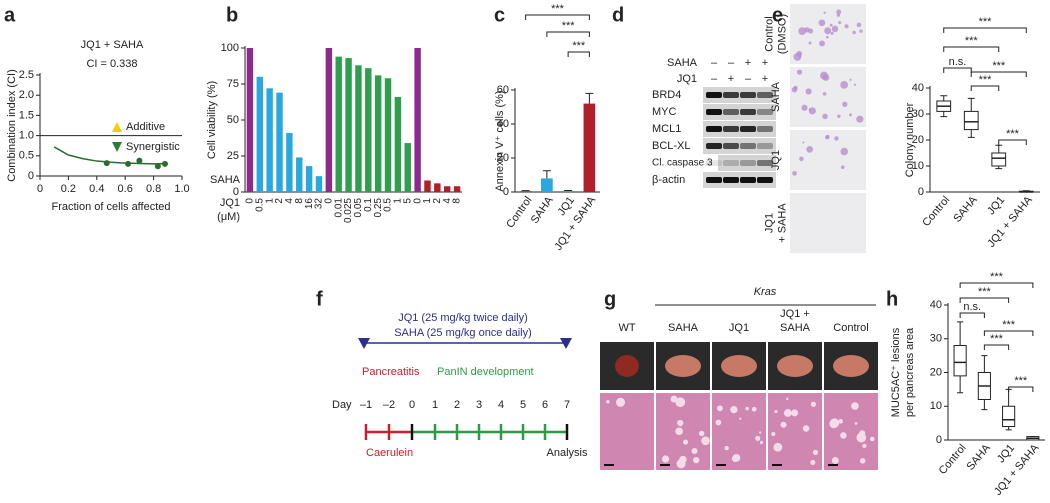 Image resolution: width=1050 pixels, height=503 pixels. What do you see at coordinates (427, 201) in the screenshot?
I see `x-tick-label: 1` at bounding box center [427, 201].